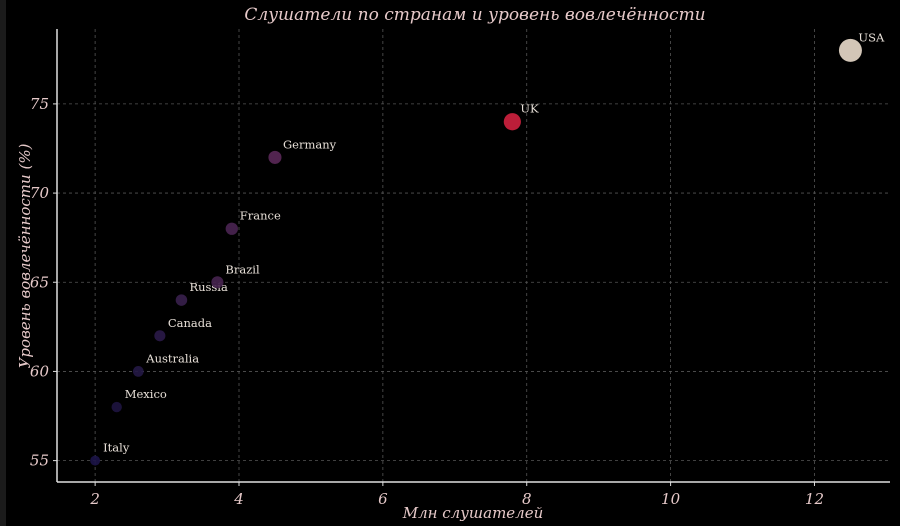 The width and height of the screenshot is (900, 526). What do you see at coordinates (242, 269) in the screenshot?
I see `point-label: Brazil` at bounding box center [242, 269].